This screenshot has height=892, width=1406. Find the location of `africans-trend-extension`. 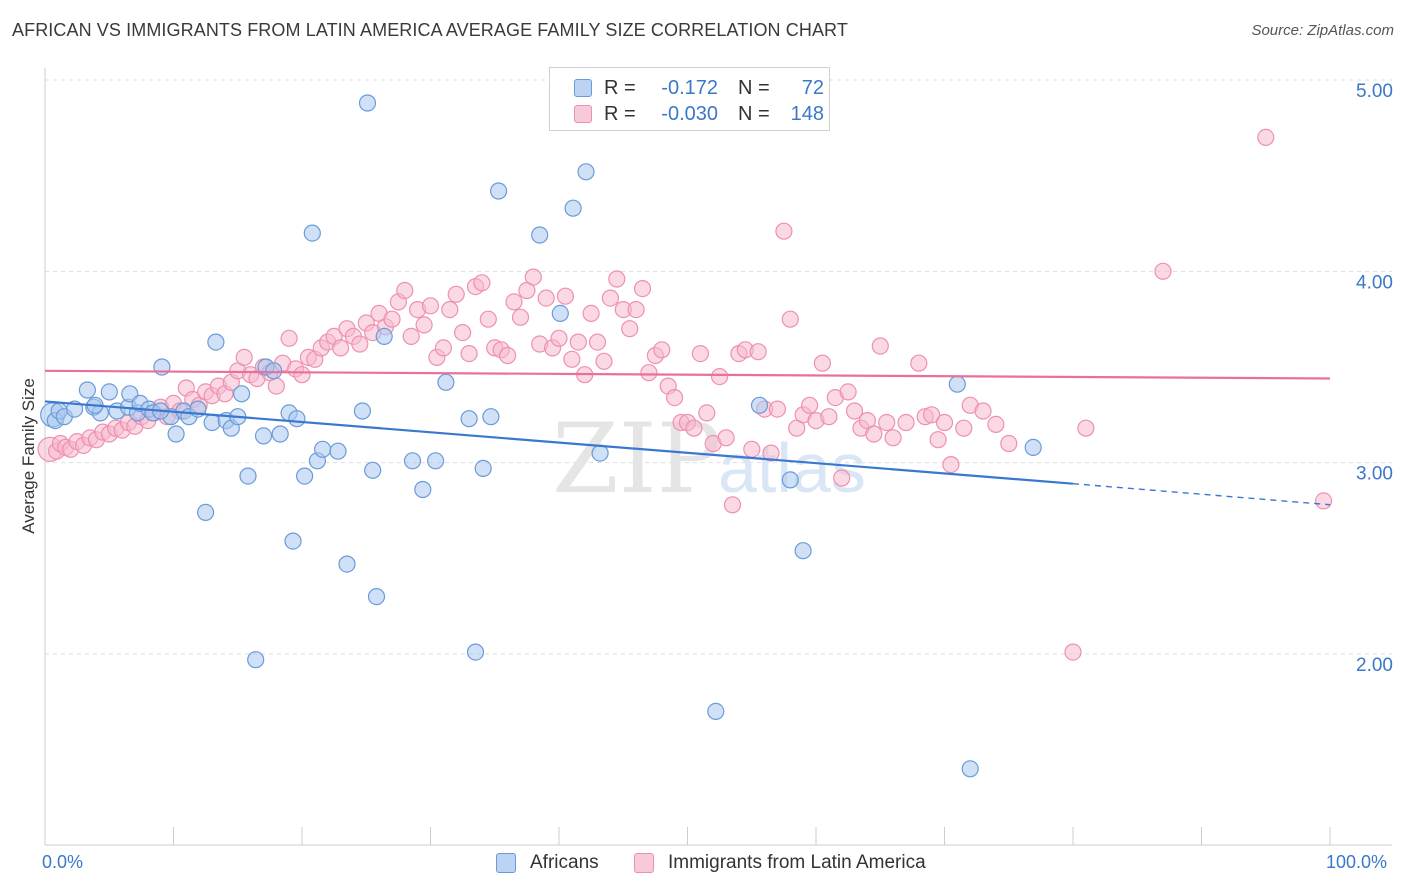

africans-trend-extension is located at coordinates (1201, 494).